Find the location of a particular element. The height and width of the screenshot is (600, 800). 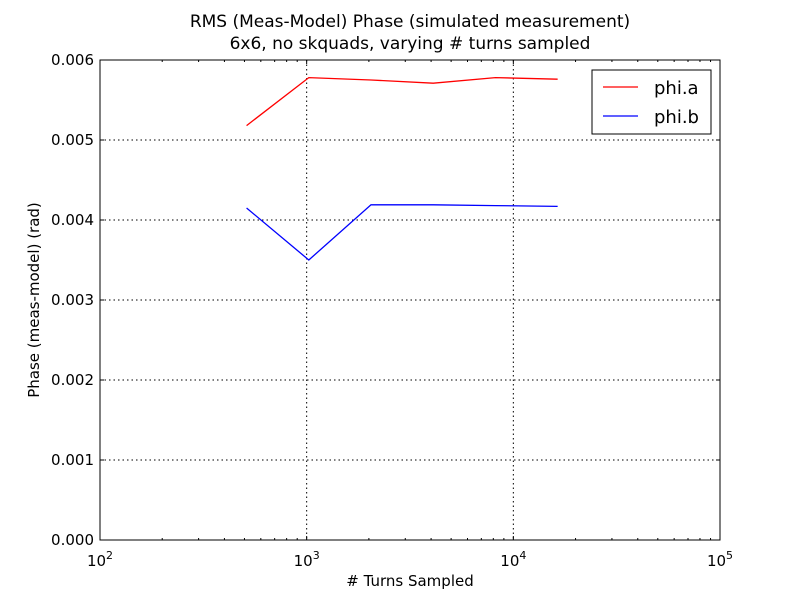

y-tick-label: 0.006 is located at coordinates (72, 60).